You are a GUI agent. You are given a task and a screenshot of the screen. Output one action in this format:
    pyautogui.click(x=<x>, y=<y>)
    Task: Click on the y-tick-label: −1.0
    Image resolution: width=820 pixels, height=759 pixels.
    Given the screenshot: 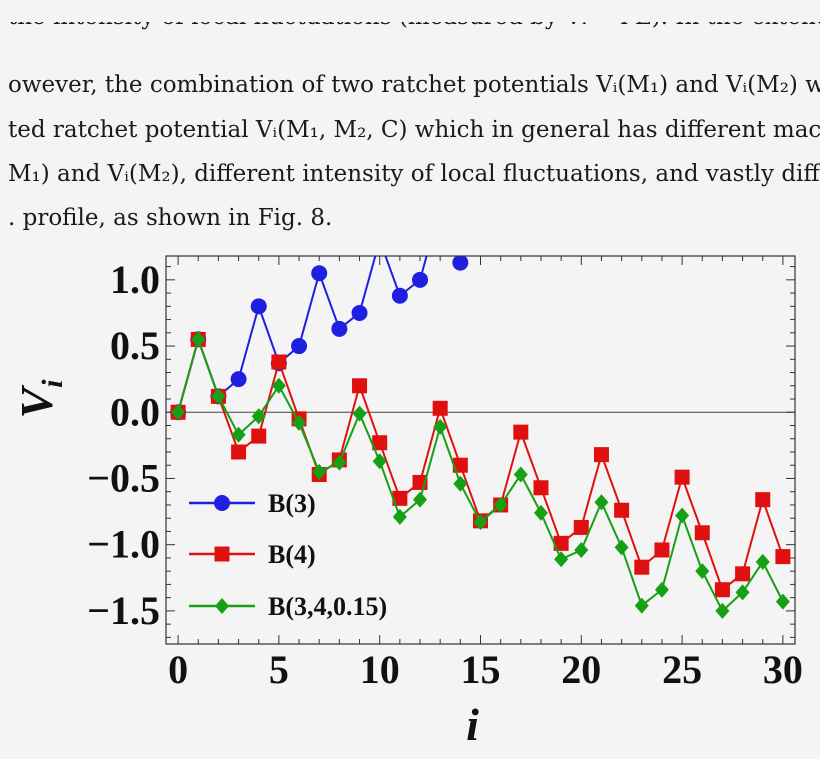 What is the action you would take?
    pyautogui.click(x=123, y=544)
    